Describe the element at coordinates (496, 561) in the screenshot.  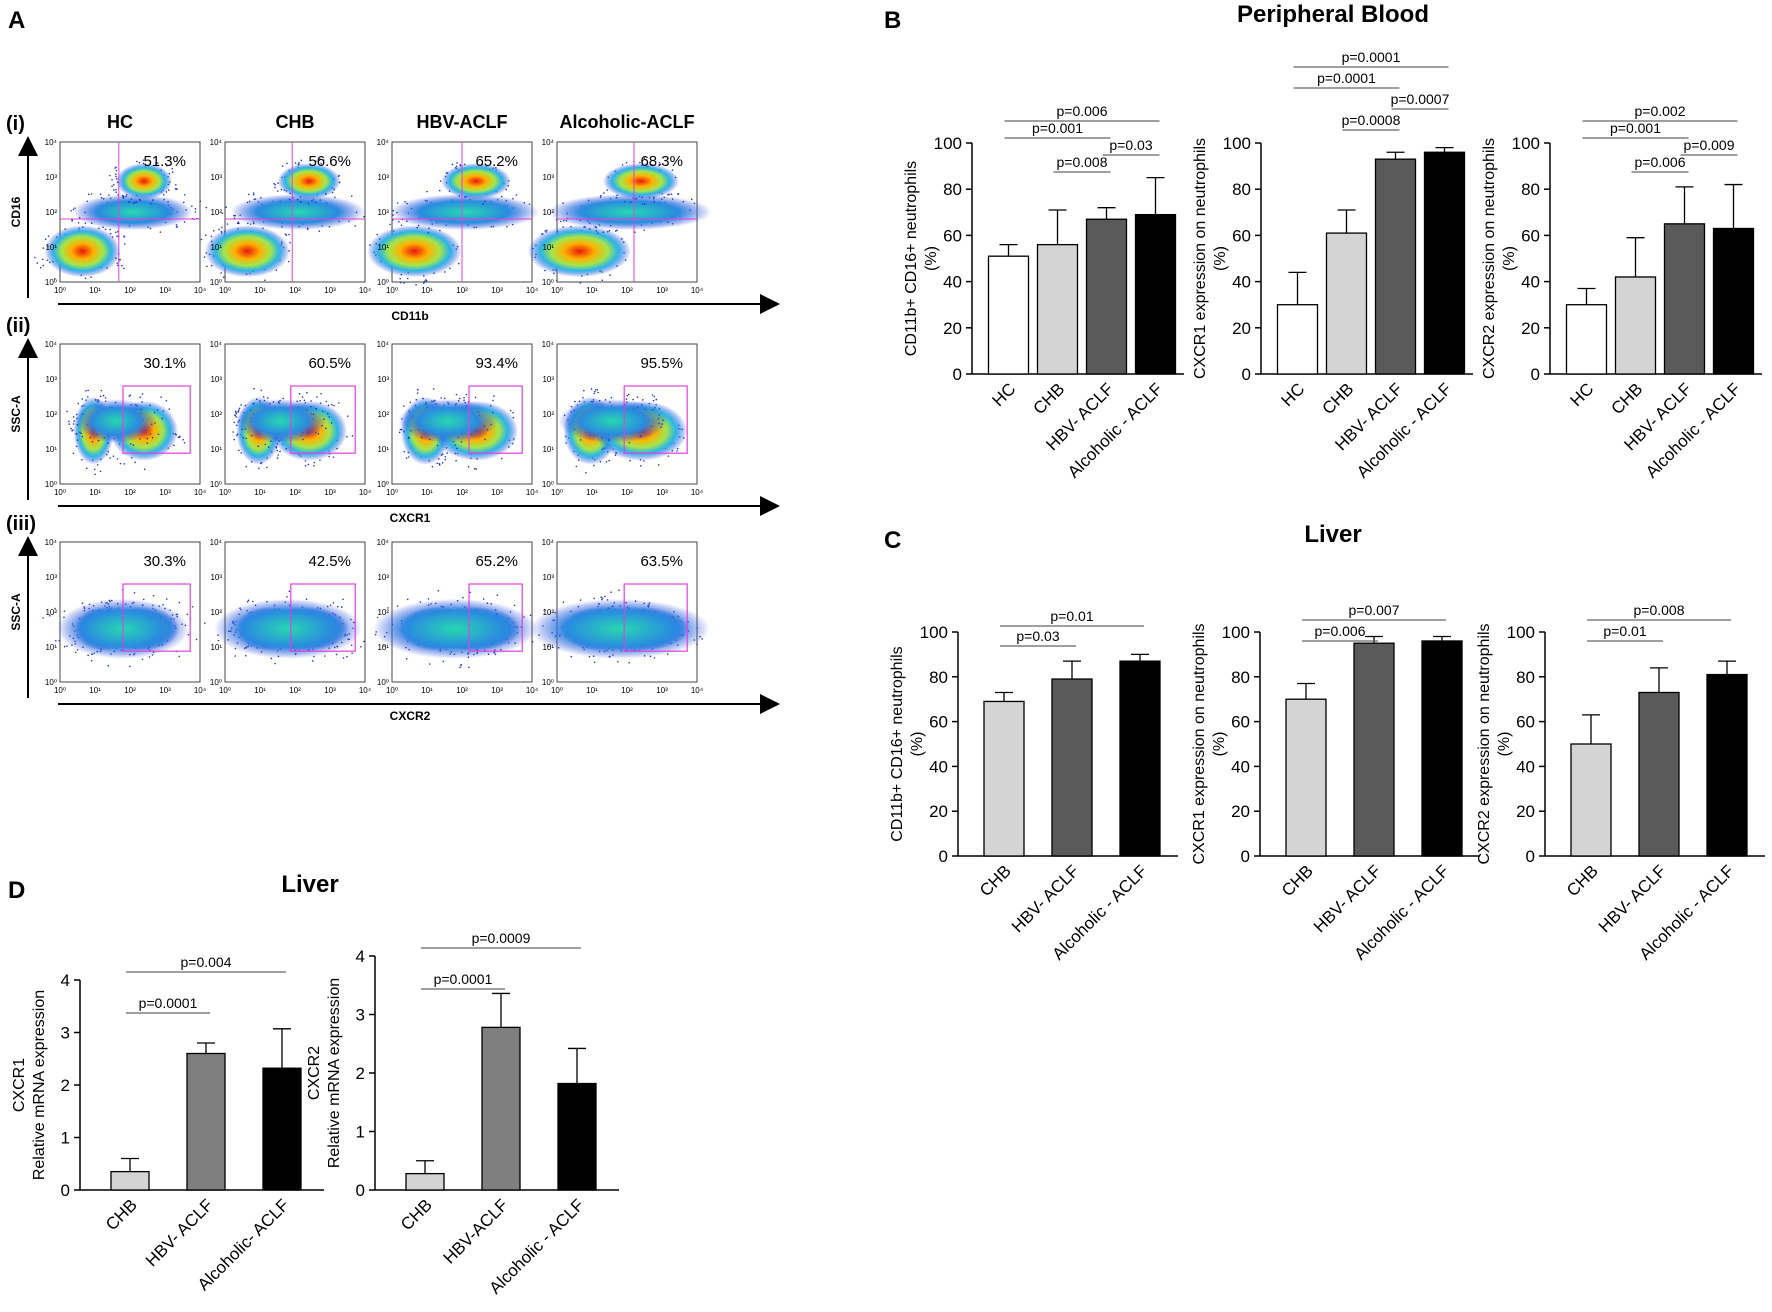
I see `gate-percent: 65.2%` at that location.